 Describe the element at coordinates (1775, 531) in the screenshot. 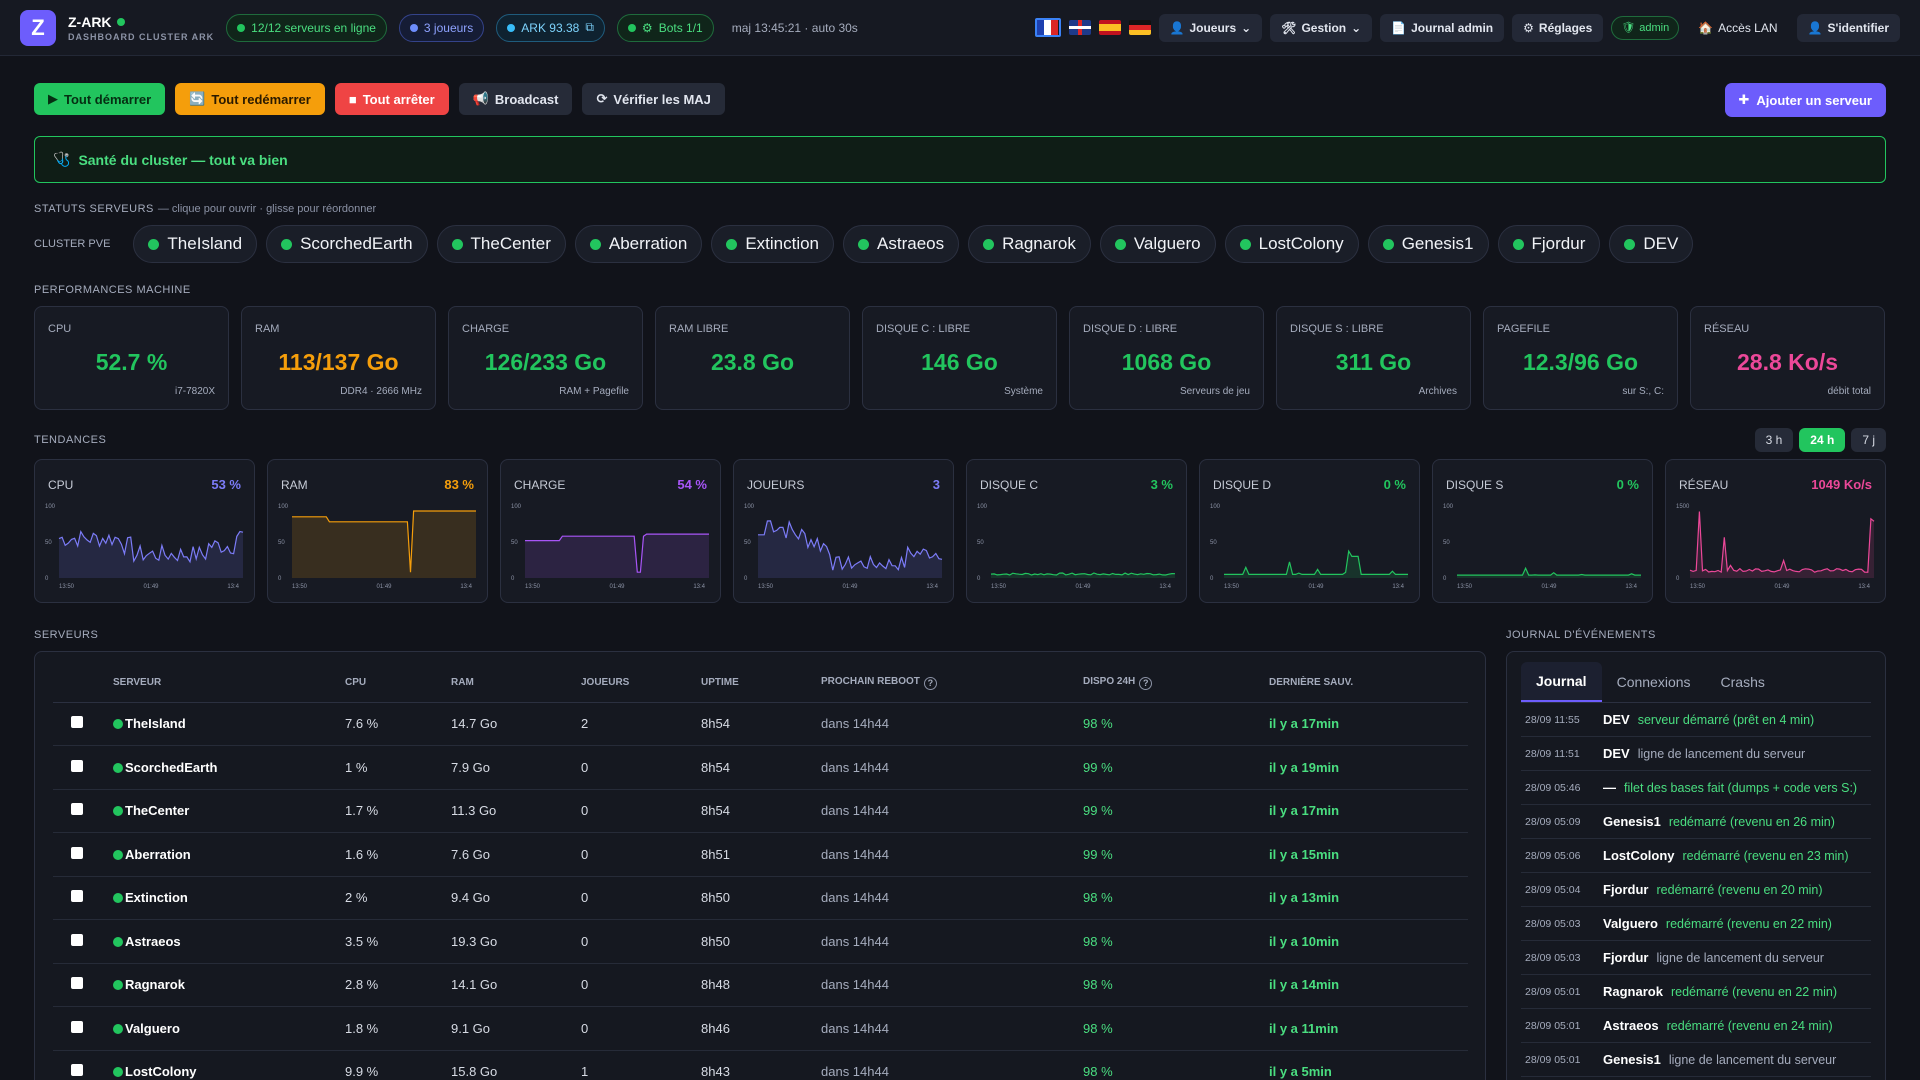

I see `trend-card: RÉSEAU 1049 Ko/s 1500 0 13:50 01:49 13:4` at that location.